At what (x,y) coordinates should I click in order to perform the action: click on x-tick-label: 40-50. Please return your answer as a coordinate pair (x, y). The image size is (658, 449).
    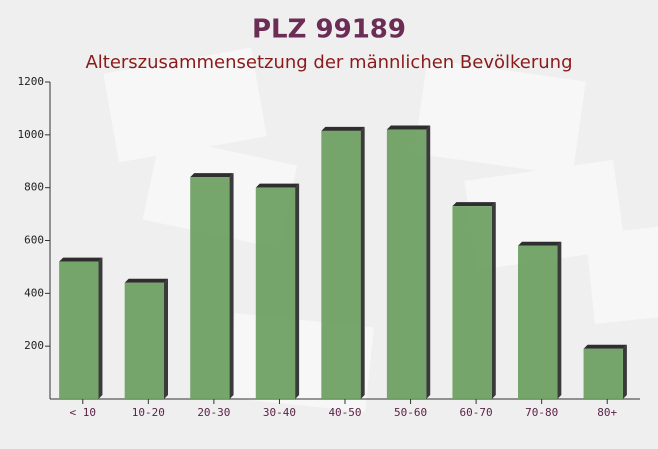
    Looking at the image, I should click on (344, 412).